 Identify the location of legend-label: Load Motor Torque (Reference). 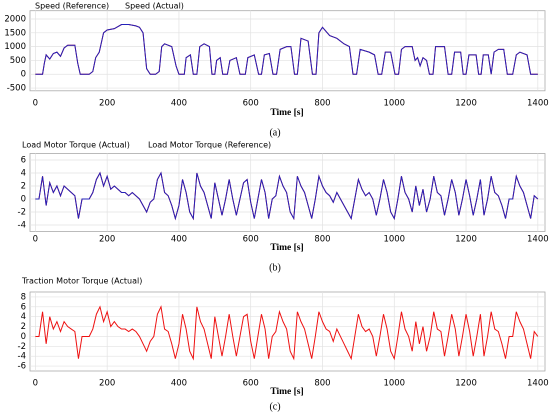
(209, 145).